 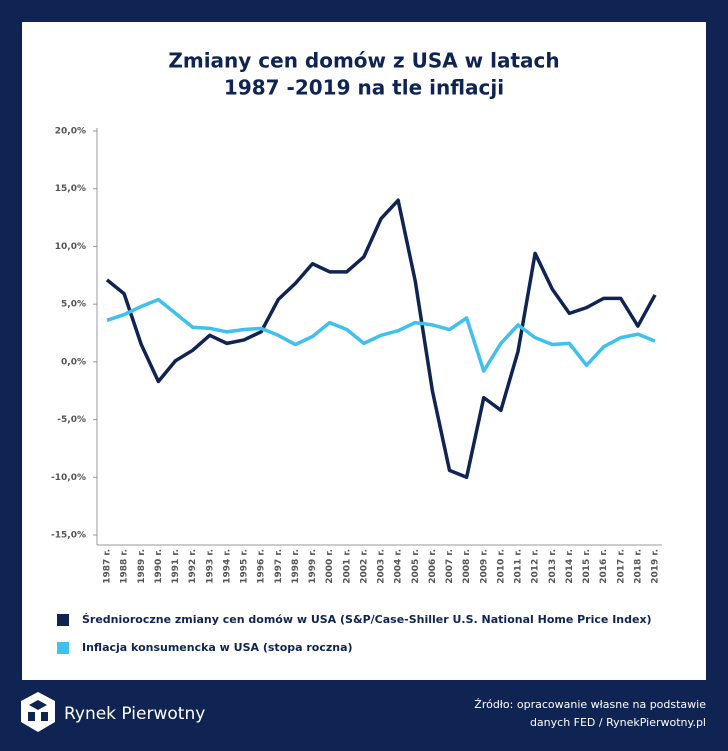 What do you see at coordinates (450, 566) in the screenshot?
I see `x-tick-label: 2007 r.` at bounding box center [450, 566].